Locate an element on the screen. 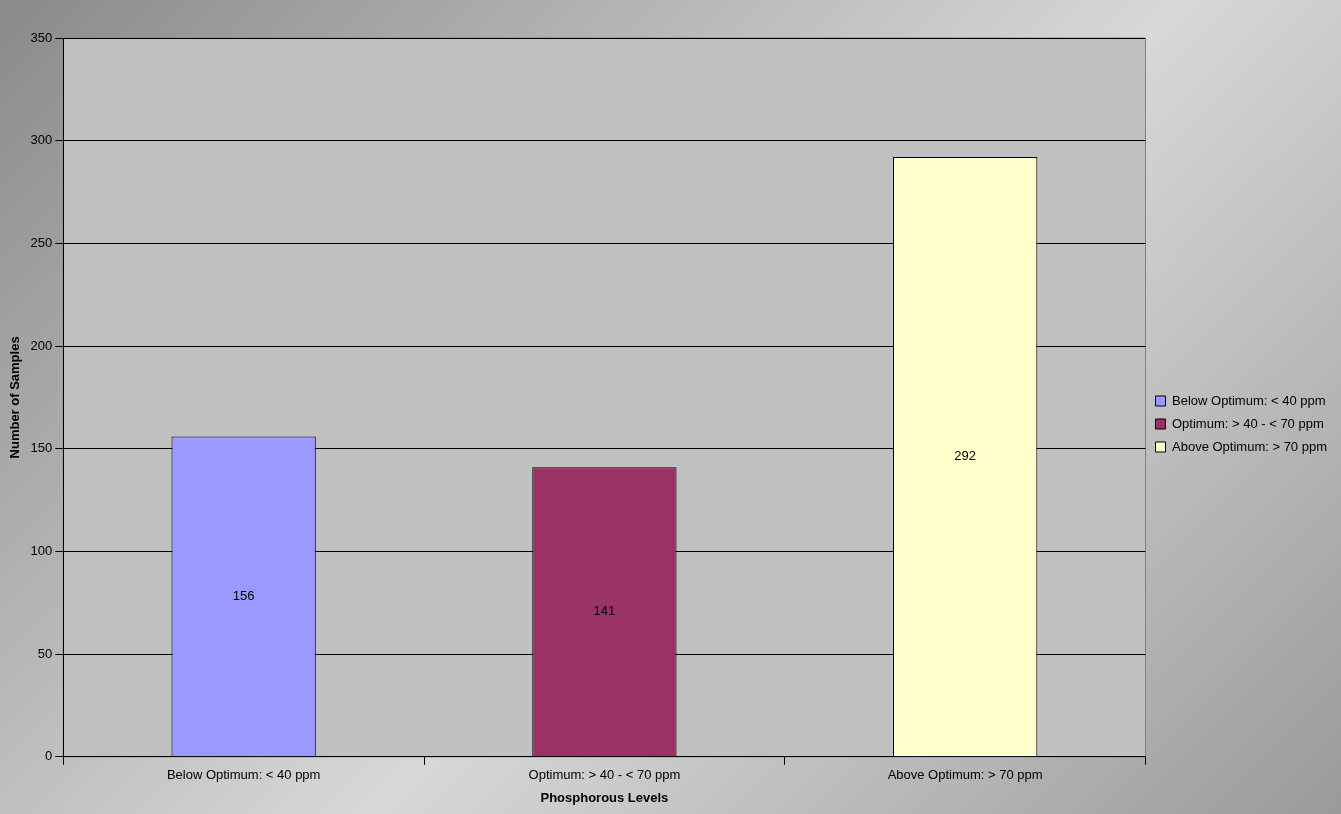 This screenshot has width=1341, height=814. y-tick-label: 250 is located at coordinates (41, 242).